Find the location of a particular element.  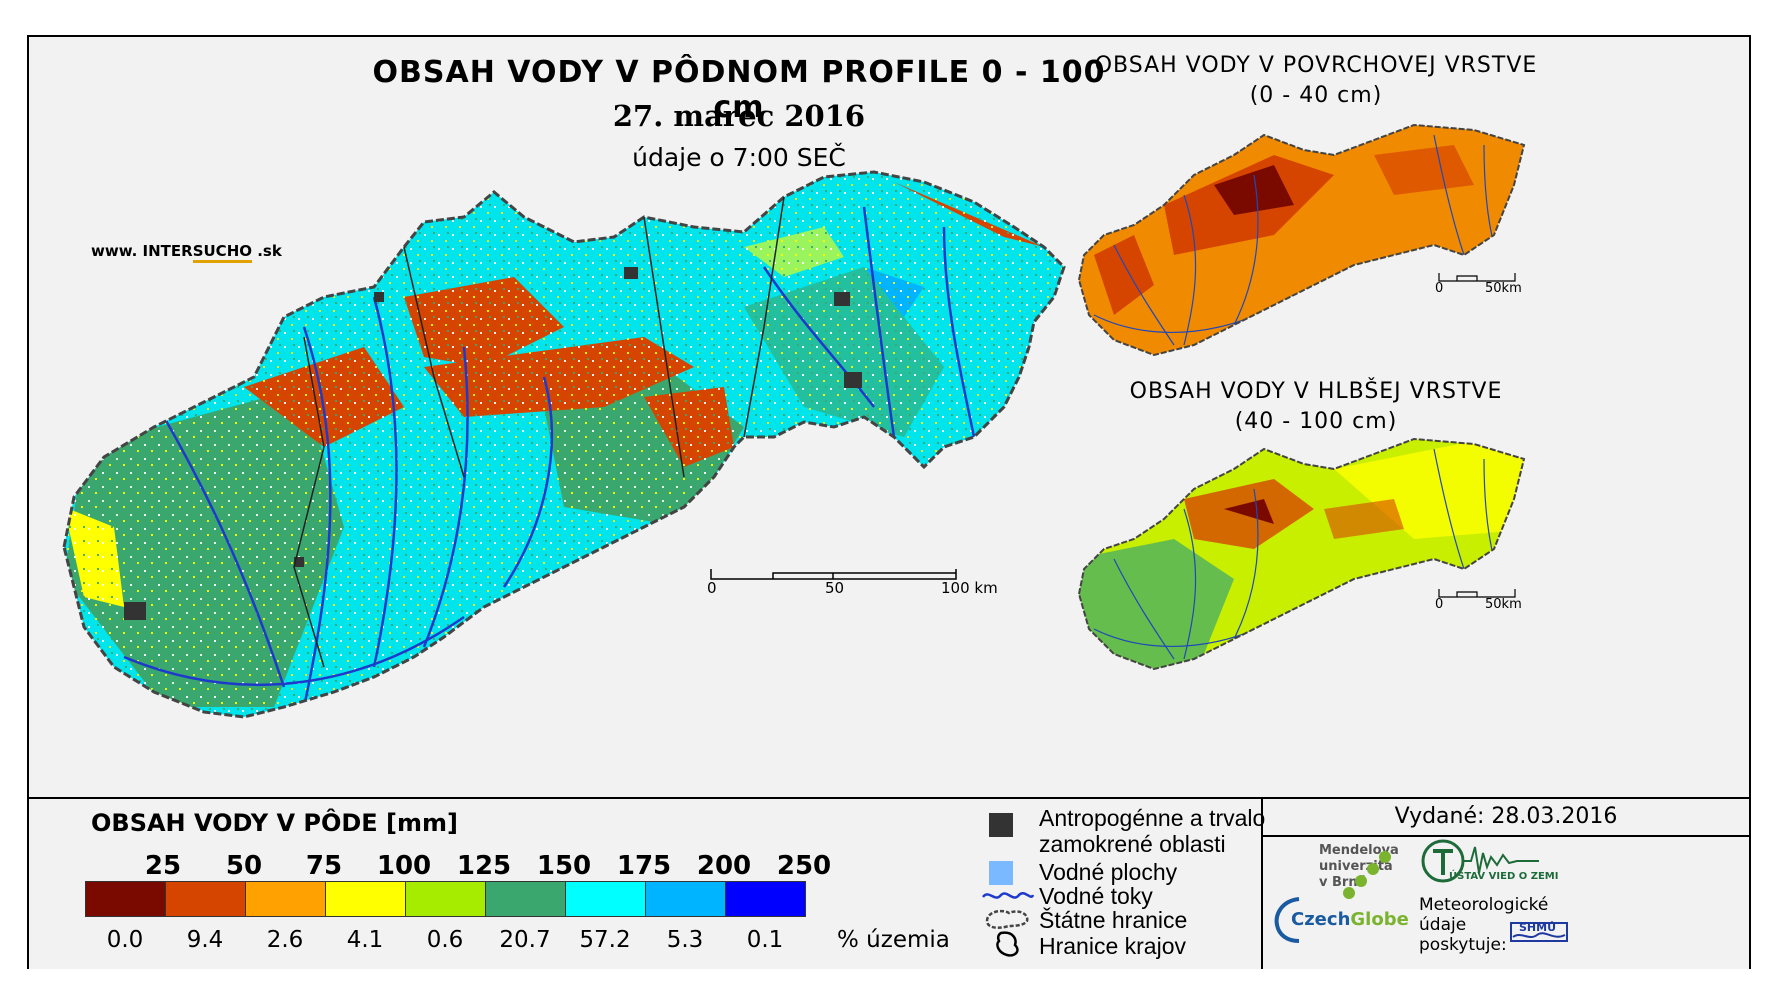

czechglobe-czech: Czech is located at coordinates (1321, 919).